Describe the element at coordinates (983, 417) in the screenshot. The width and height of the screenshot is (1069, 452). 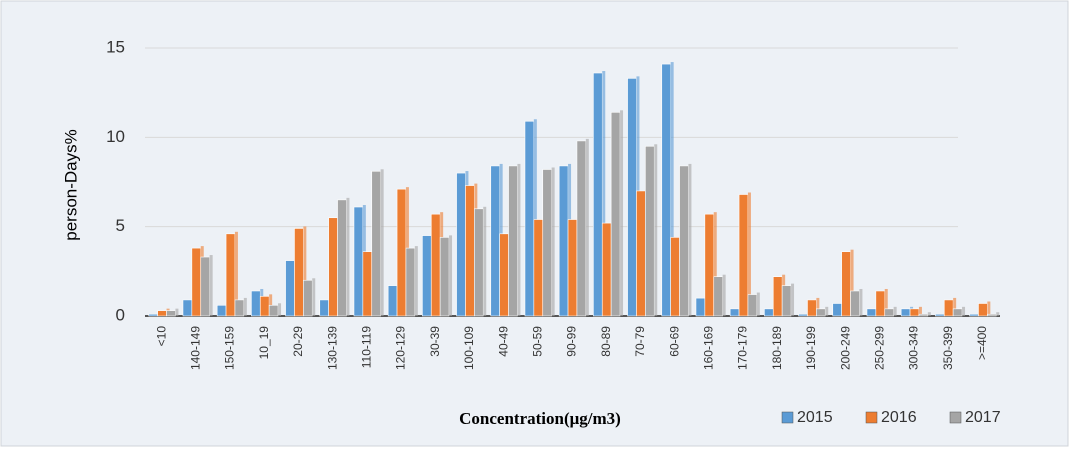
I see `legend-label: 2017` at that location.